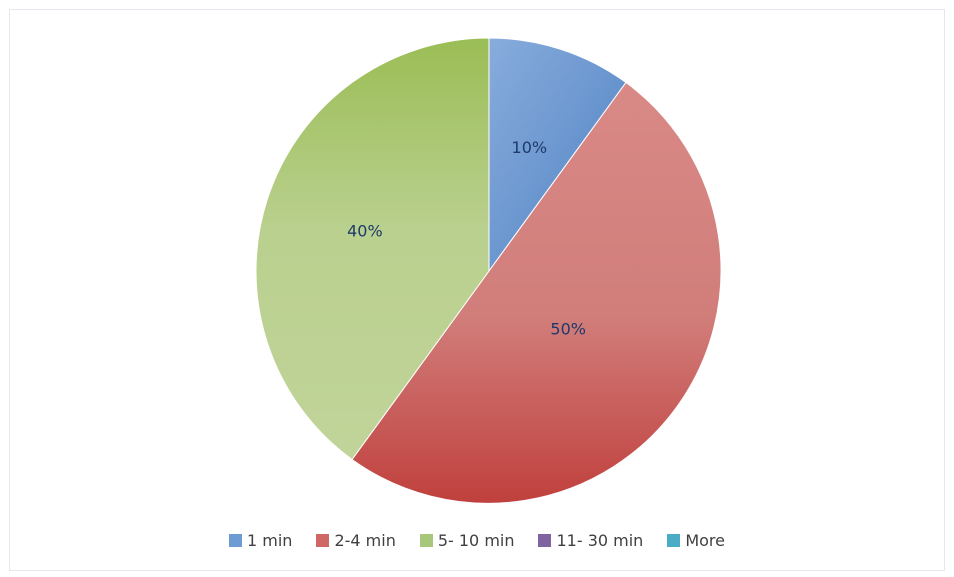 The width and height of the screenshot is (954, 577). I want to click on legend: 1 min 2-4 min 5- 10 min 11- 30 min More, so click(477, 540).